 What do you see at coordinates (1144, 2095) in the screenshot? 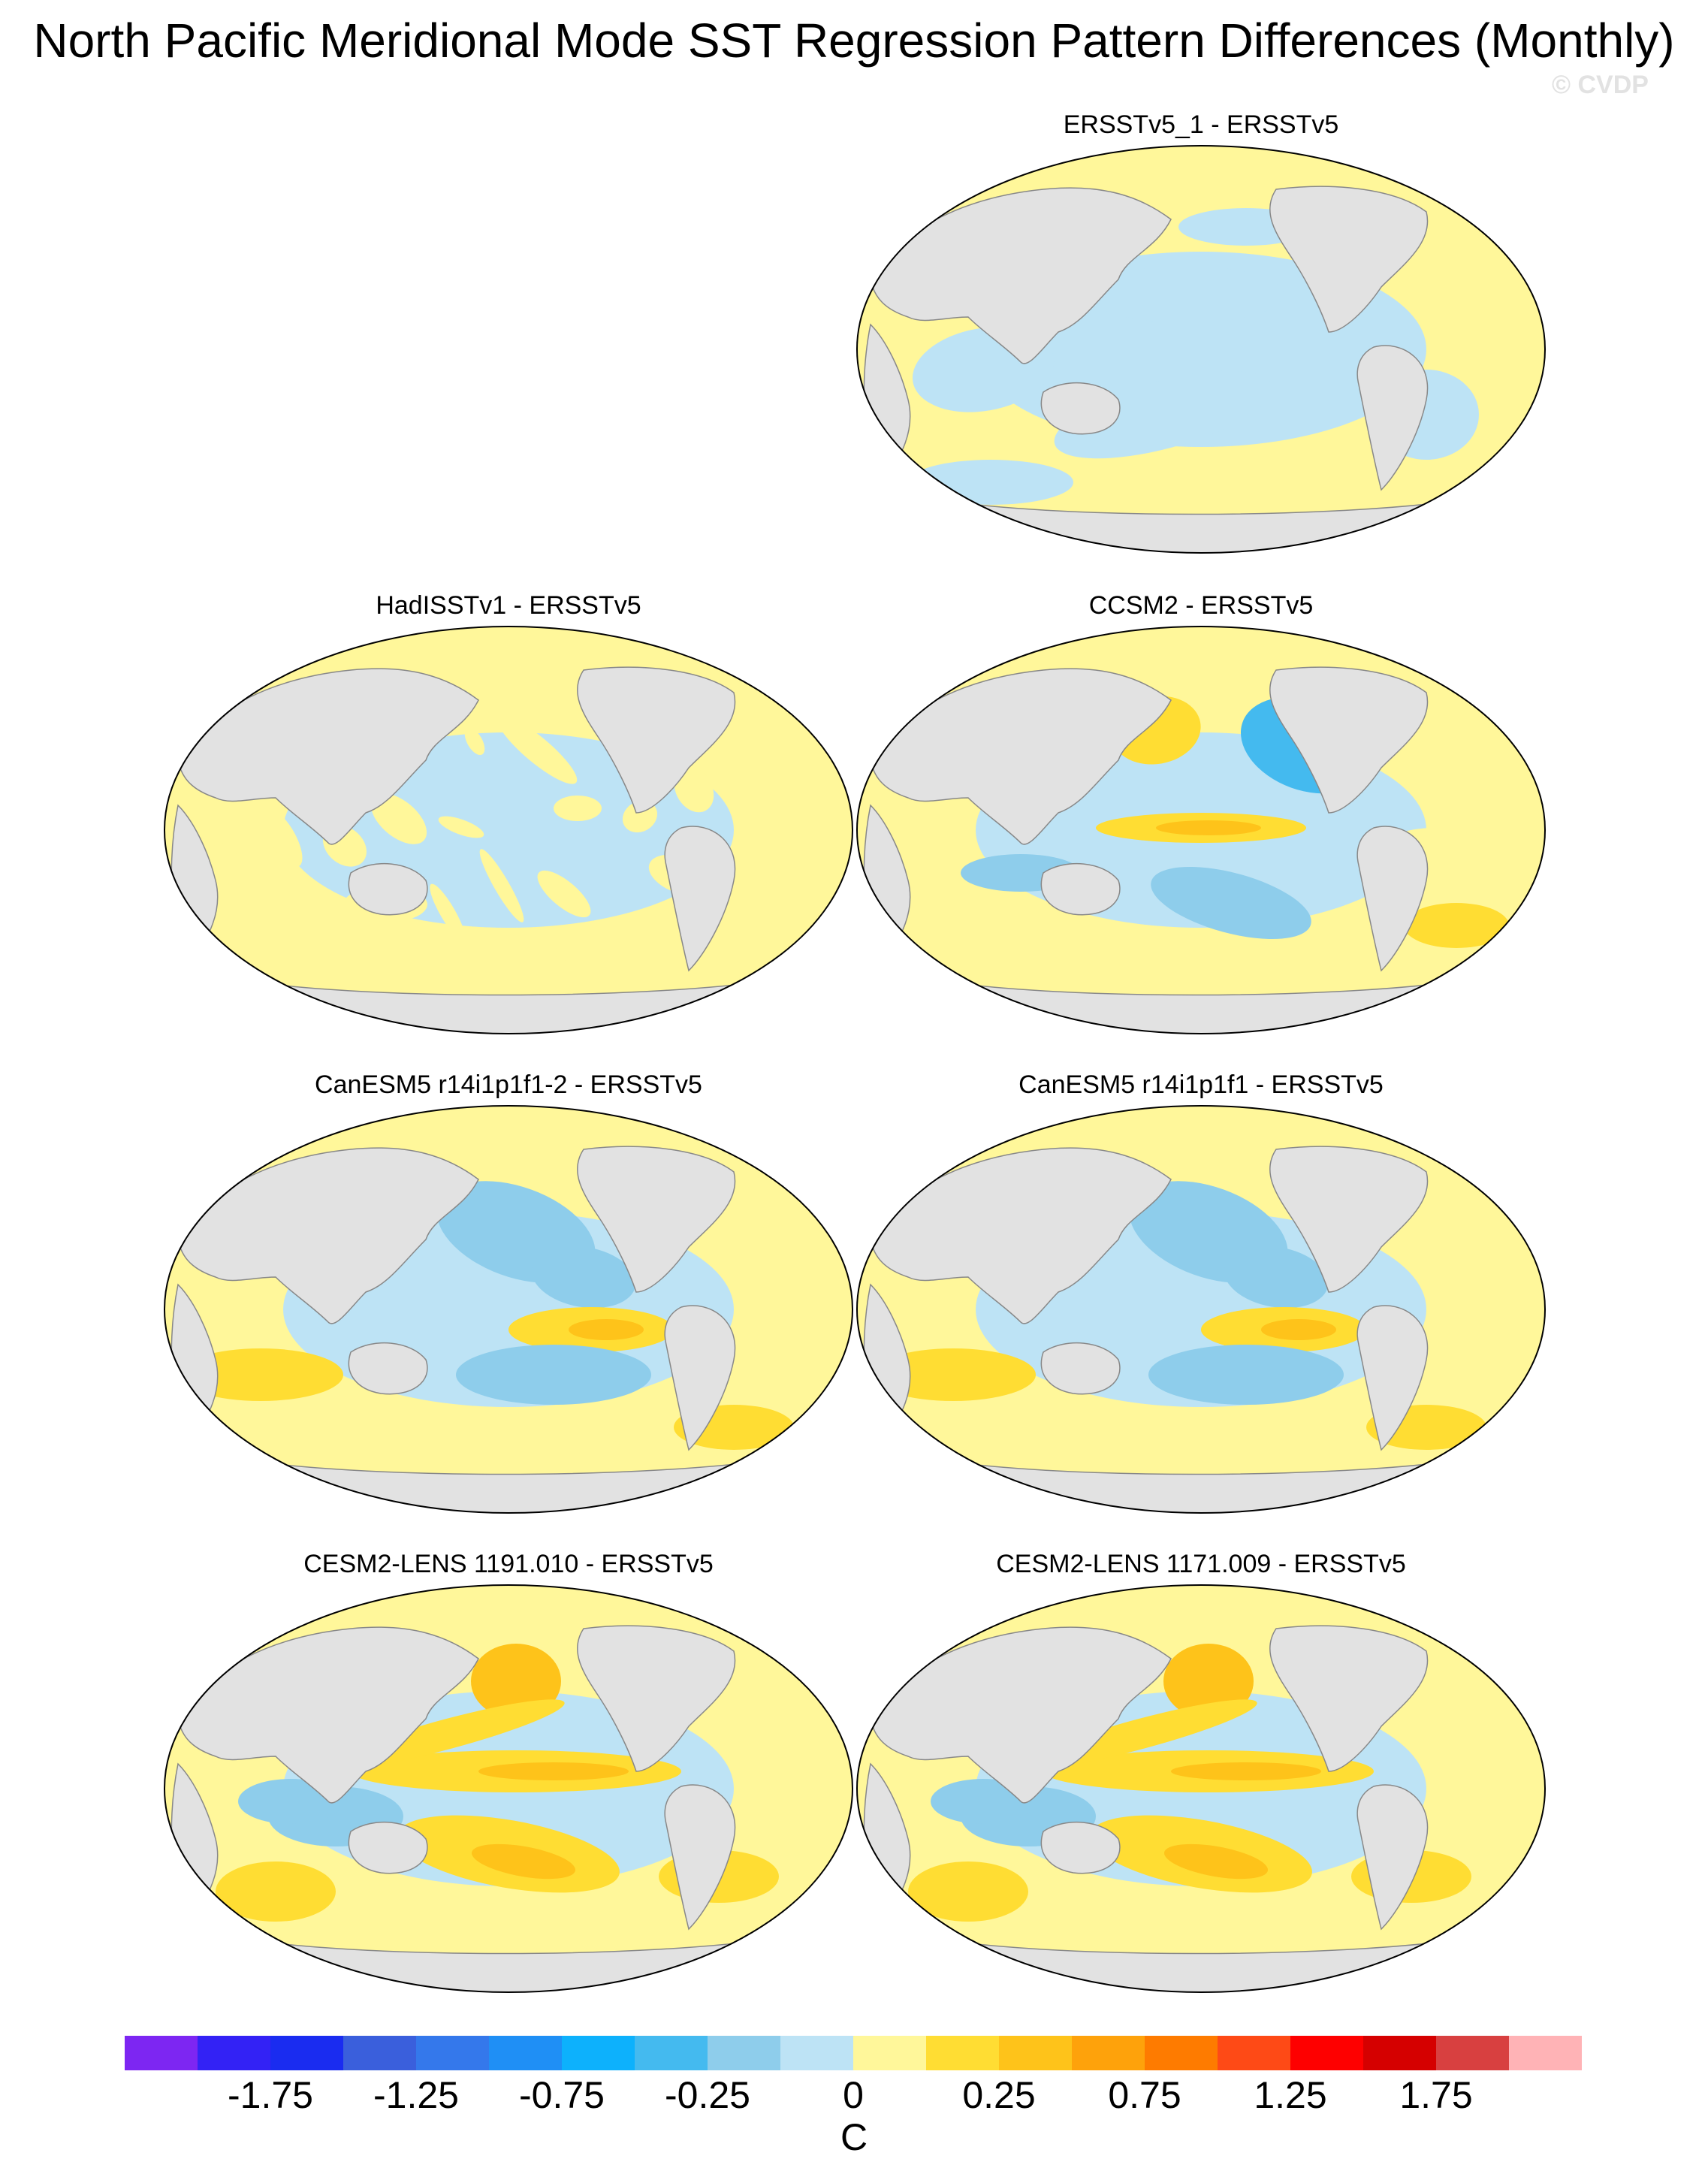
I see `colorbar-tick-label: 0.75` at bounding box center [1144, 2095].